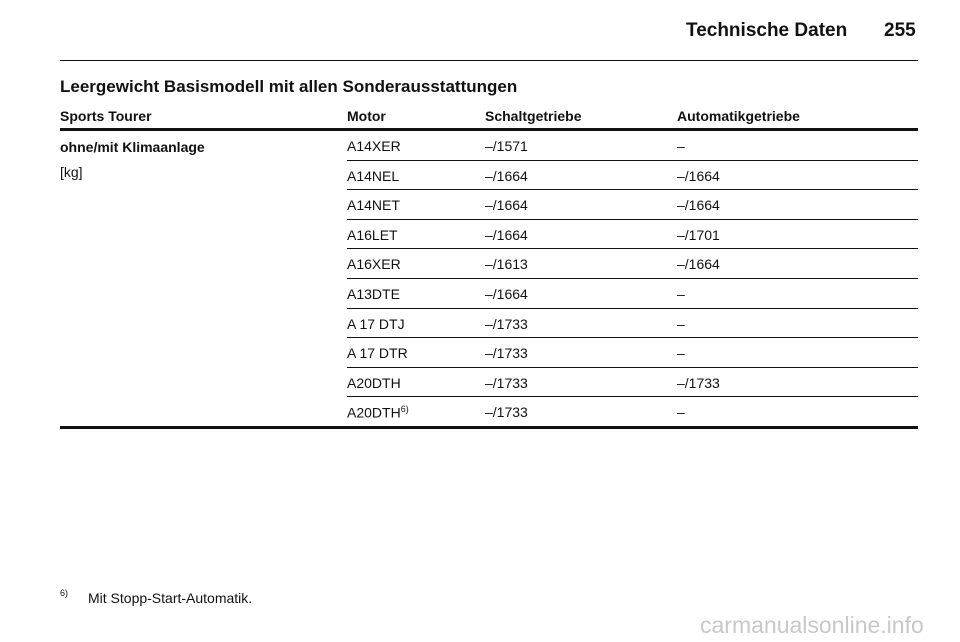 The width and height of the screenshot is (960, 642). What do you see at coordinates (376, 323) in the screenshot?
I see `cell: A 17 DTJ` at bounding box center [376, 323].